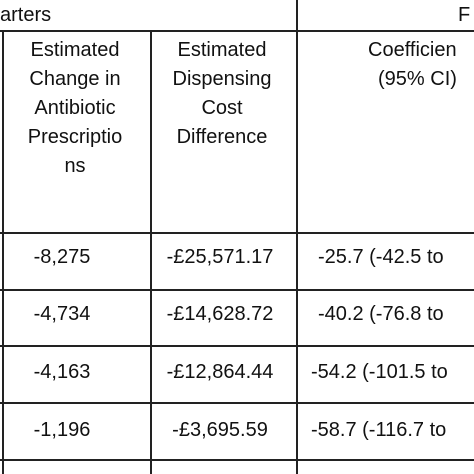  What do you see at coordinates (220, 314) in the screenshot?
I see `cell: -£14,628.72` at bounding box center [220, 314].